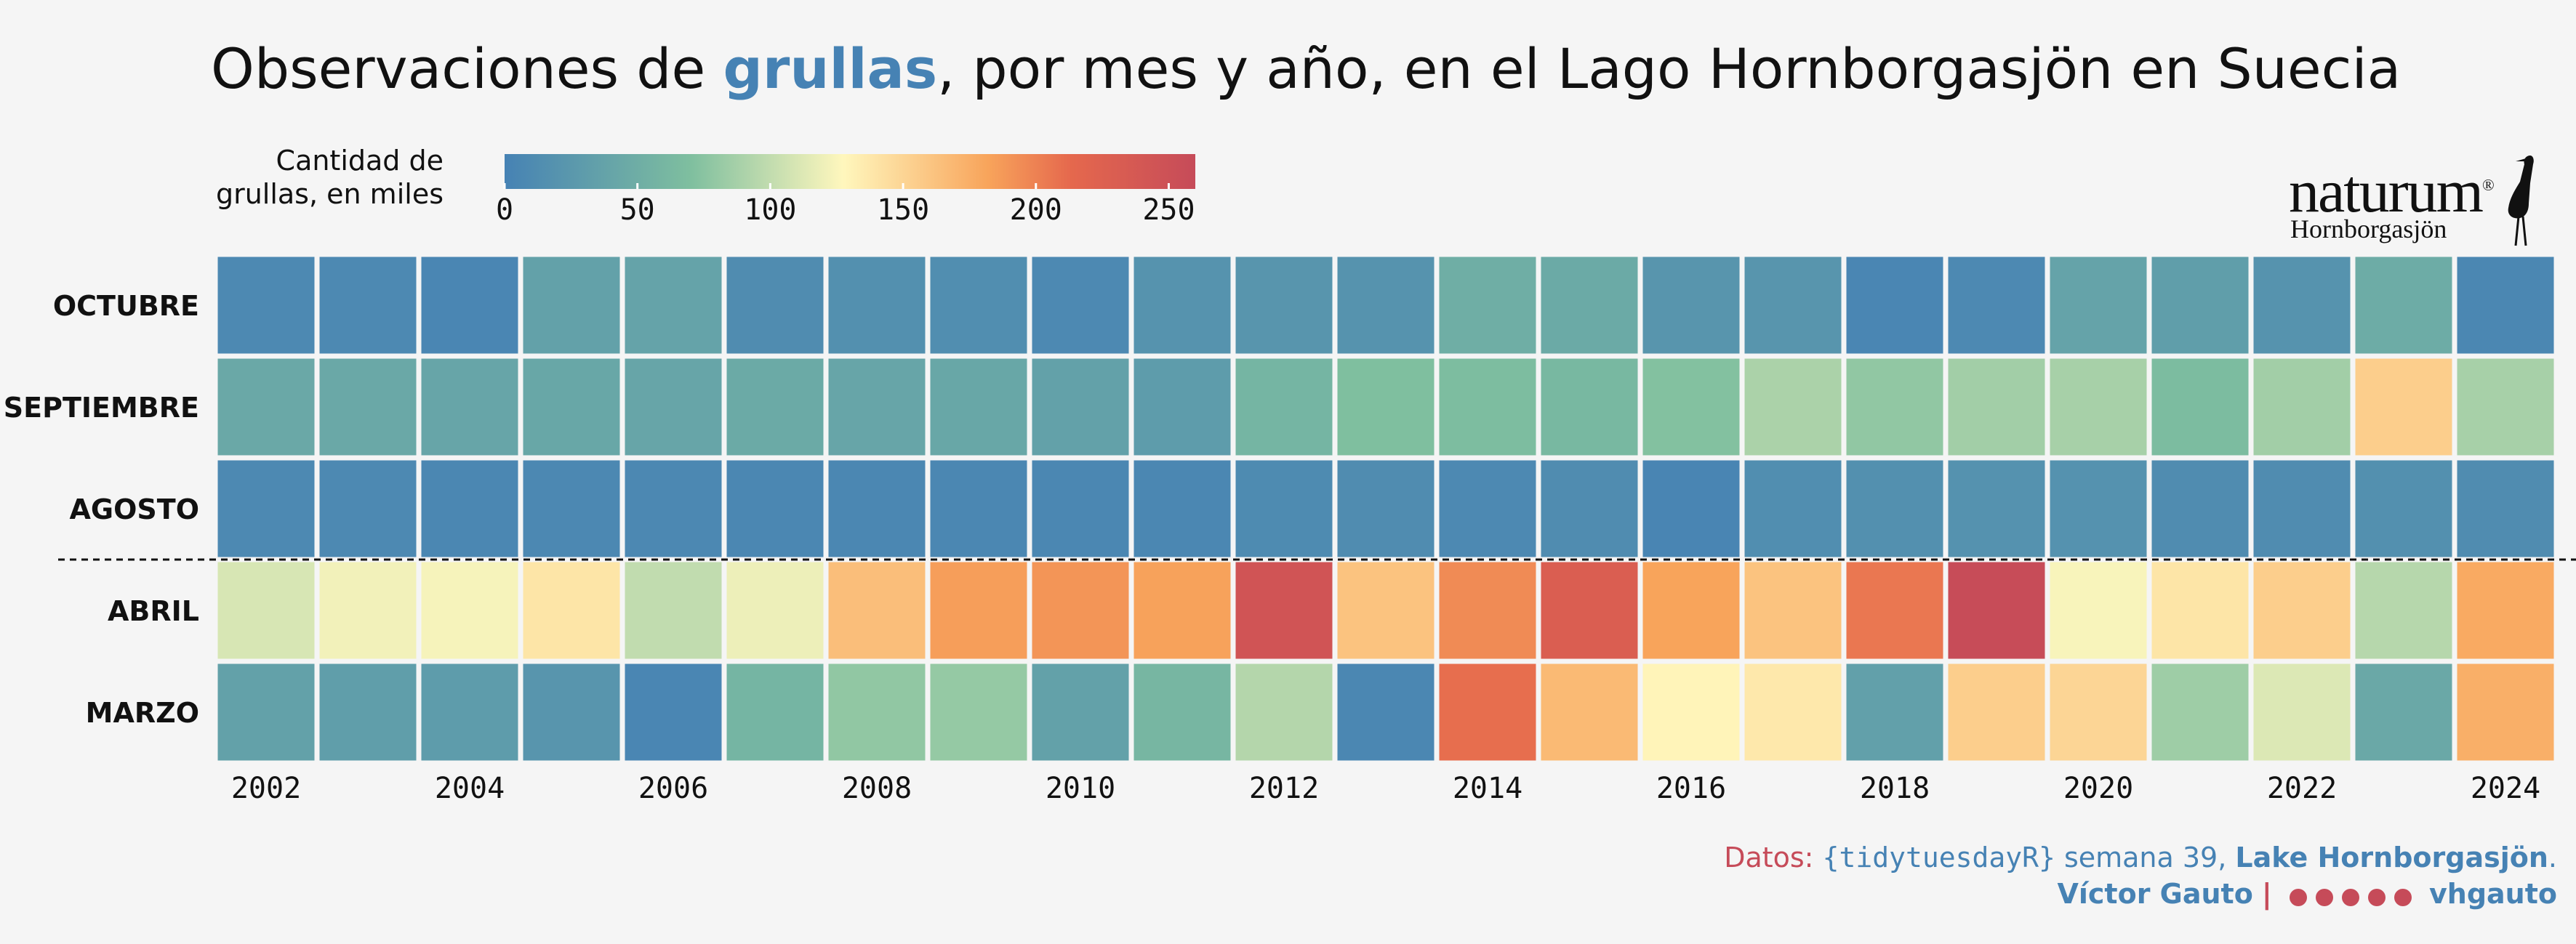 The width and height of the screenshot is (2576, 944). What do you see at coordinates (2493, 894) in the screenshot?
I see `caption-handle: vhgauto` at bounding box center [2493, 894].